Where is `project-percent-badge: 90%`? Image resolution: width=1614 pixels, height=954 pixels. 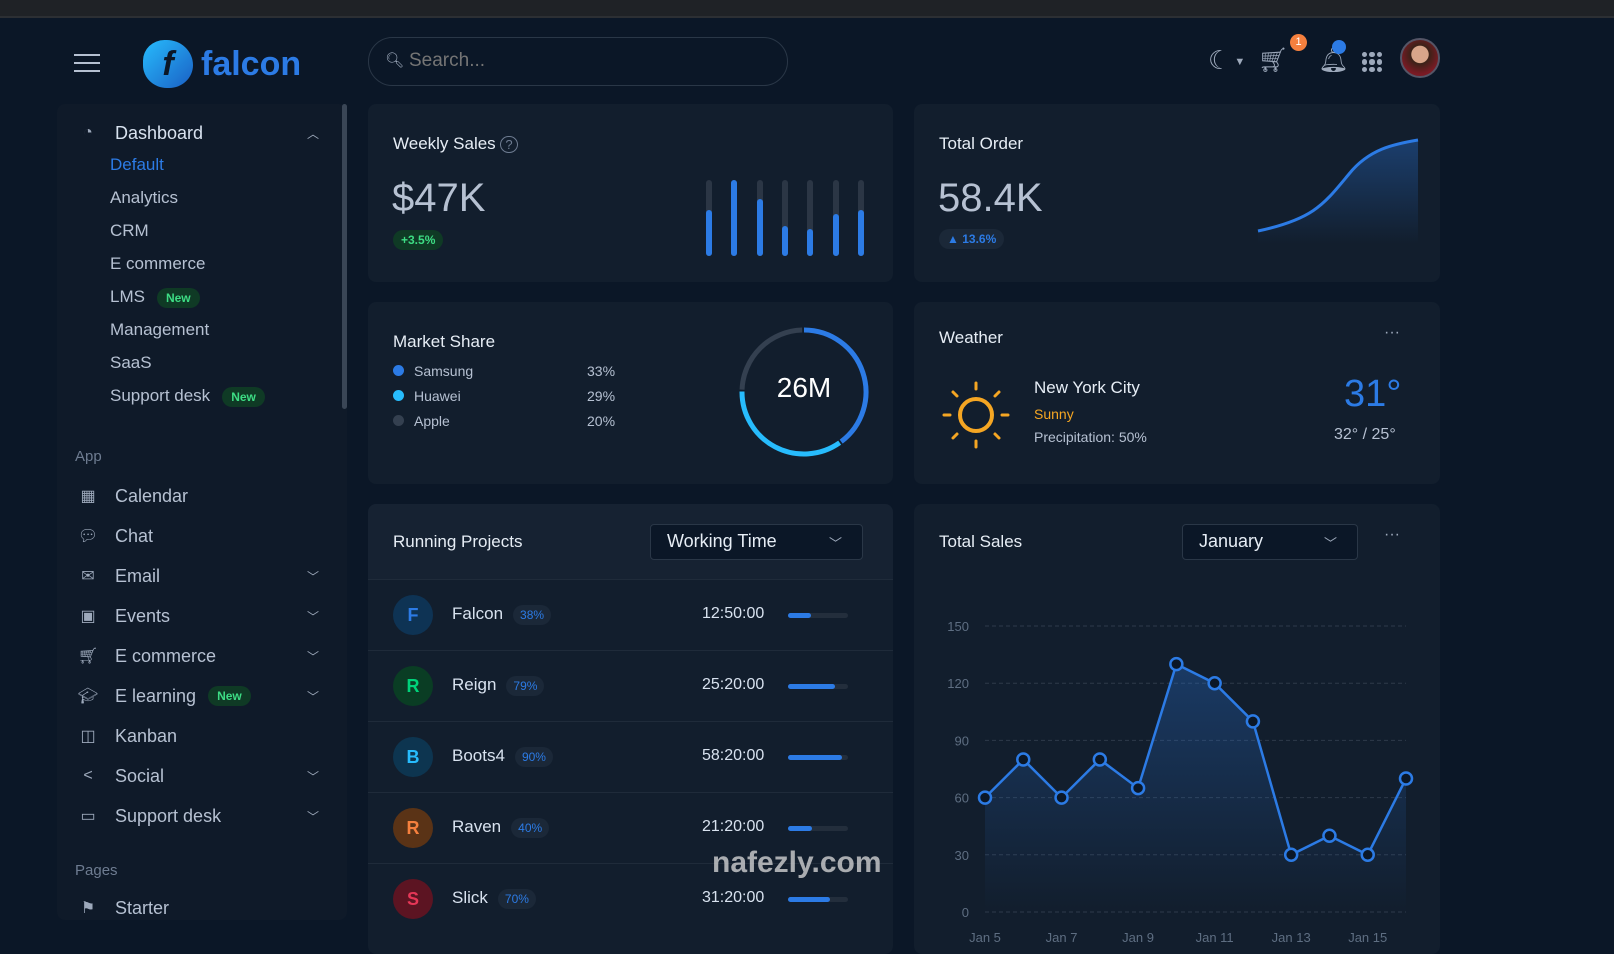 project-percent-badge: 90% is located at coordinates (533, 757).